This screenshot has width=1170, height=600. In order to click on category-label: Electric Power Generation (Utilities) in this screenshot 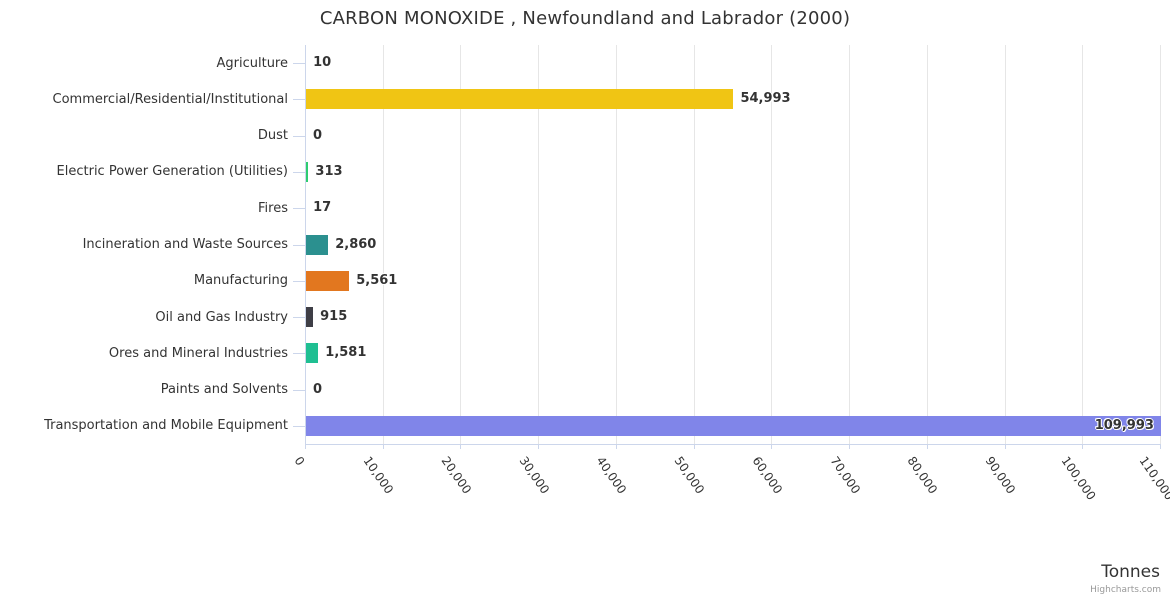, I will do `click(172, 172)`.